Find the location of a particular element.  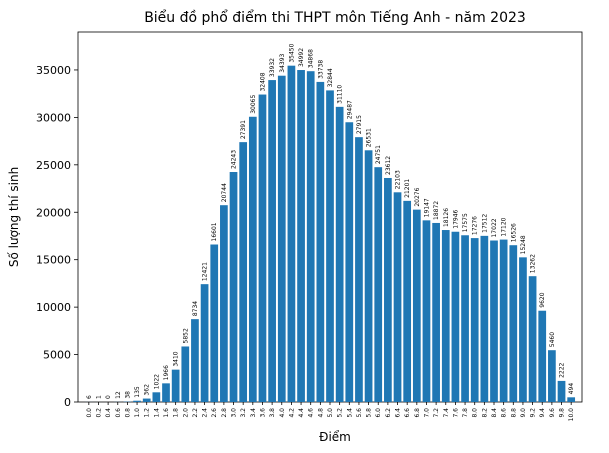

value-label: 16526 is located at coordinates (513, 232).